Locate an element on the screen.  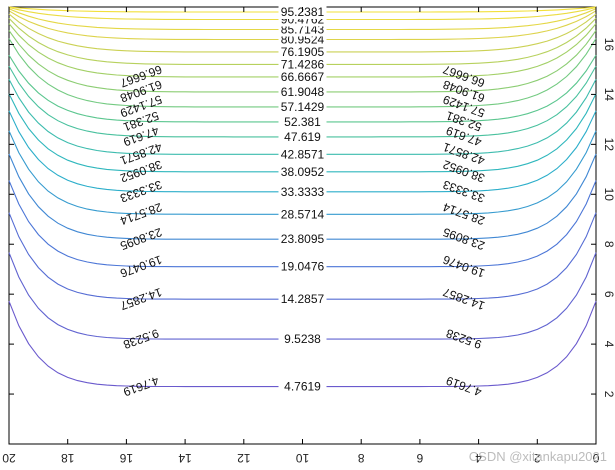
y-tick-label: 8 is located at coordinates (608, 244).